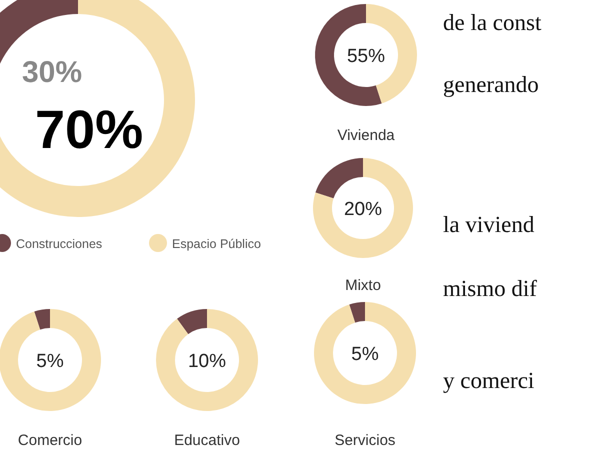 This screenshot has height=456, width=591. I want to click on text: Servicios, so click(365, 440).